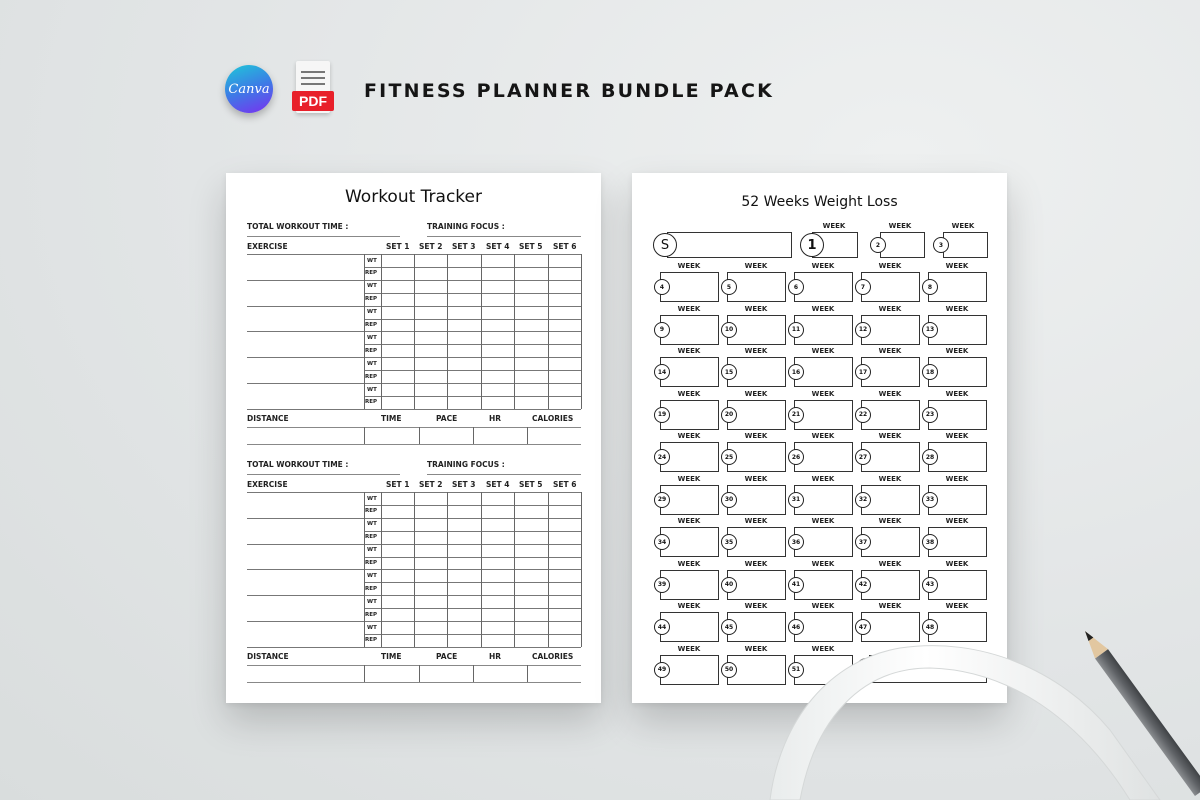  What do you see at coordinates (965, 245) in the screenshot?
I see `week-3-input` at bounding box center [965, 245].